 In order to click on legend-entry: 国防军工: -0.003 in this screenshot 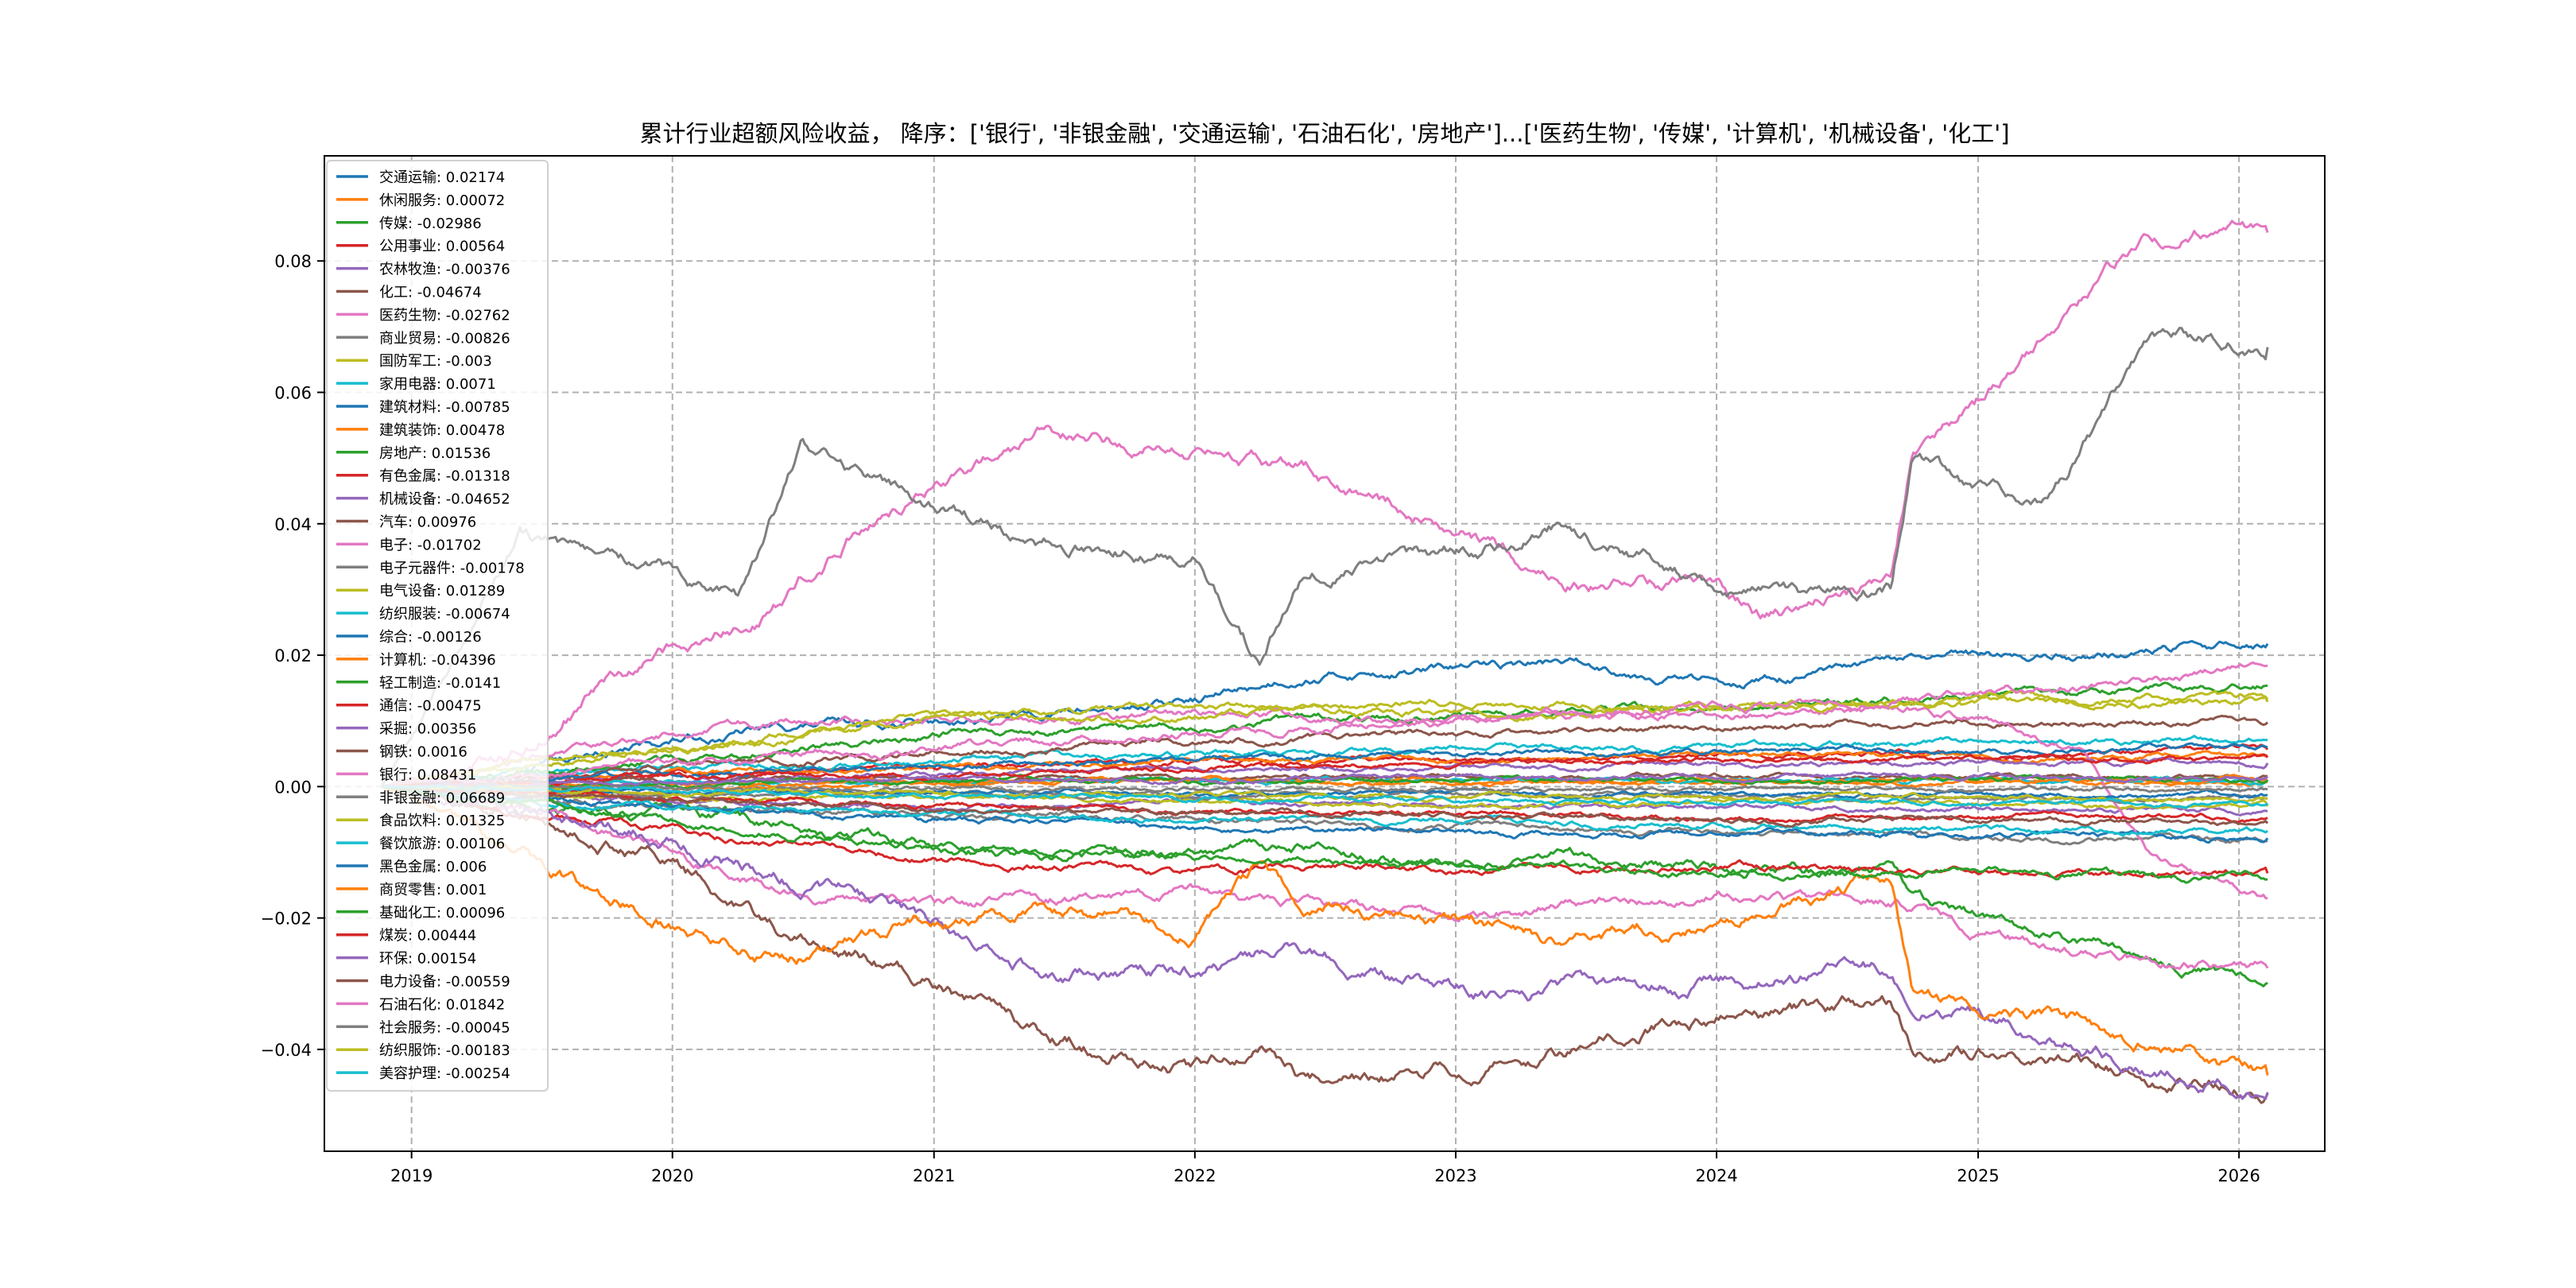, I will do `click(436, 362)`.